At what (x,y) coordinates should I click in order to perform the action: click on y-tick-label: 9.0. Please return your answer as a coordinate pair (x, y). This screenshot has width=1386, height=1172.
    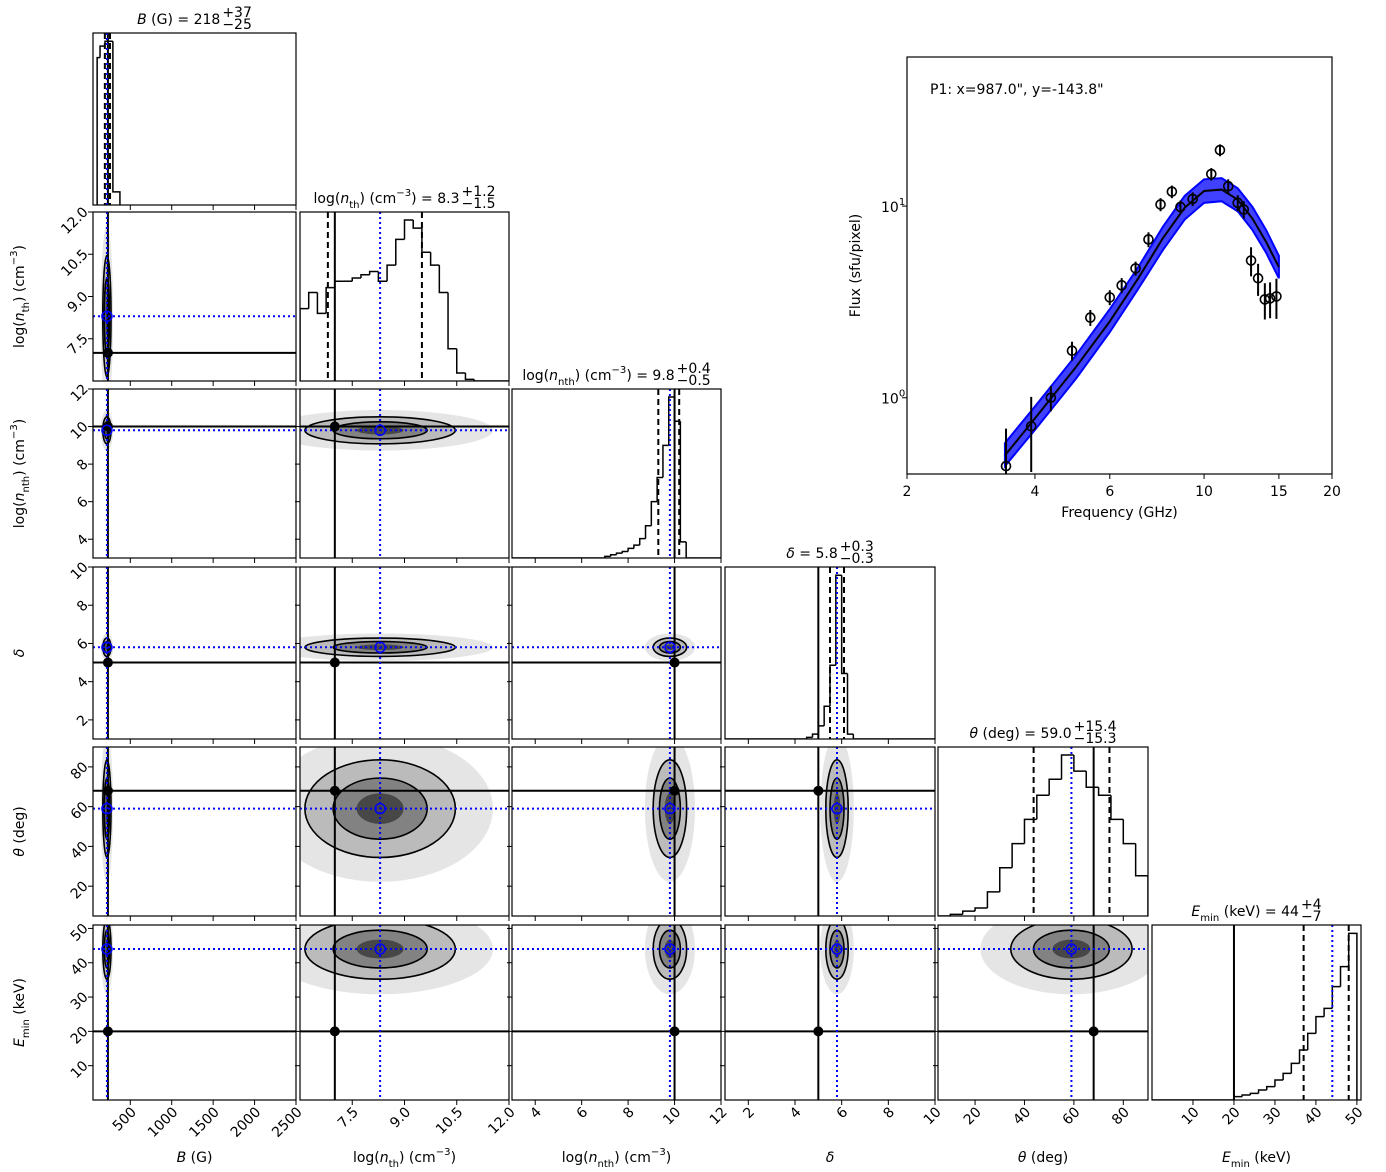
    Looking at the image, I should click on (78, 302).